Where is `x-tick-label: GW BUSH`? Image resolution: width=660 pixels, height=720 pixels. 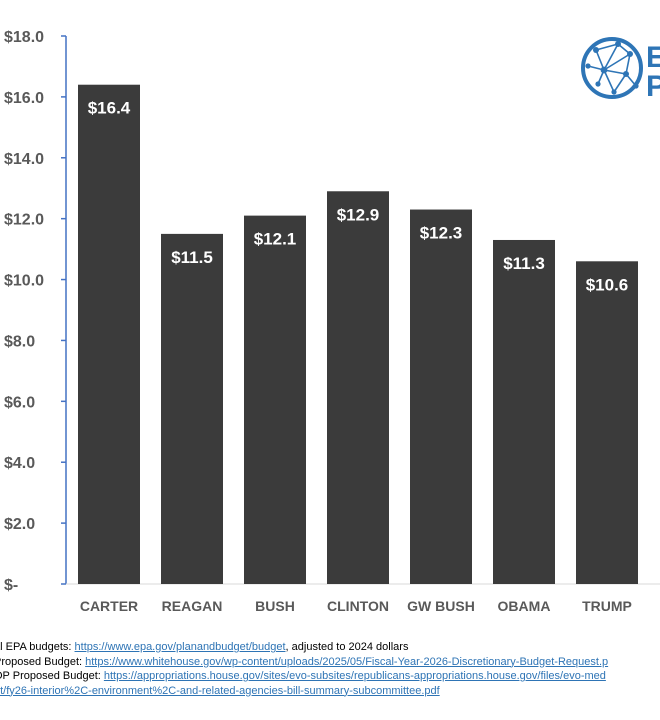
x-tick-label: GW BUSH is located at coordinates (441, 606).